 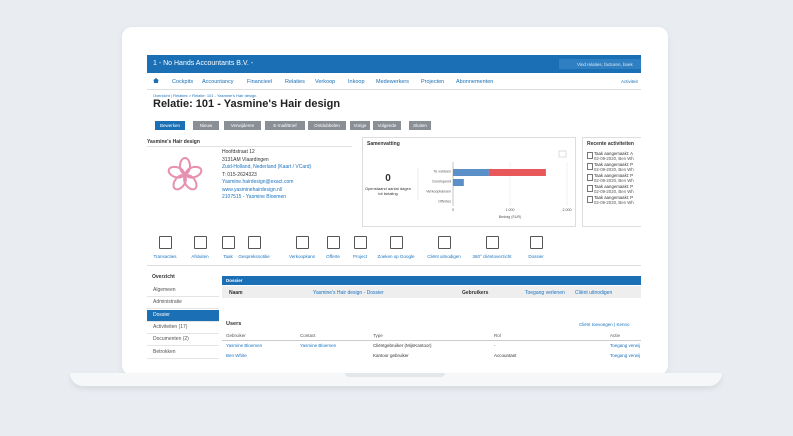 What do you see at coordinates (183, 291) in the screenshot?
I see `sidebar-item: Algemeen` at bounding box center [183, 291].